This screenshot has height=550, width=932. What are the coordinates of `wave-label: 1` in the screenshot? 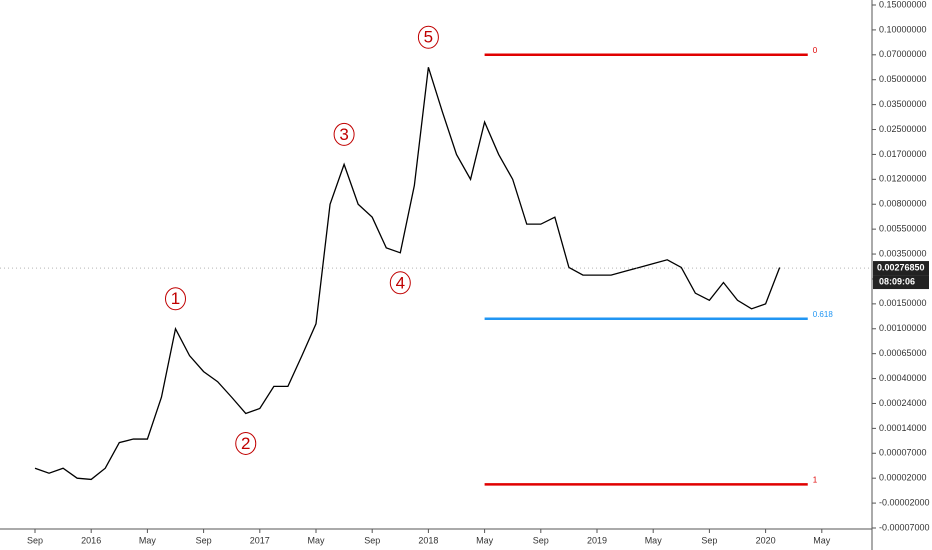 It's located at (175, 298).